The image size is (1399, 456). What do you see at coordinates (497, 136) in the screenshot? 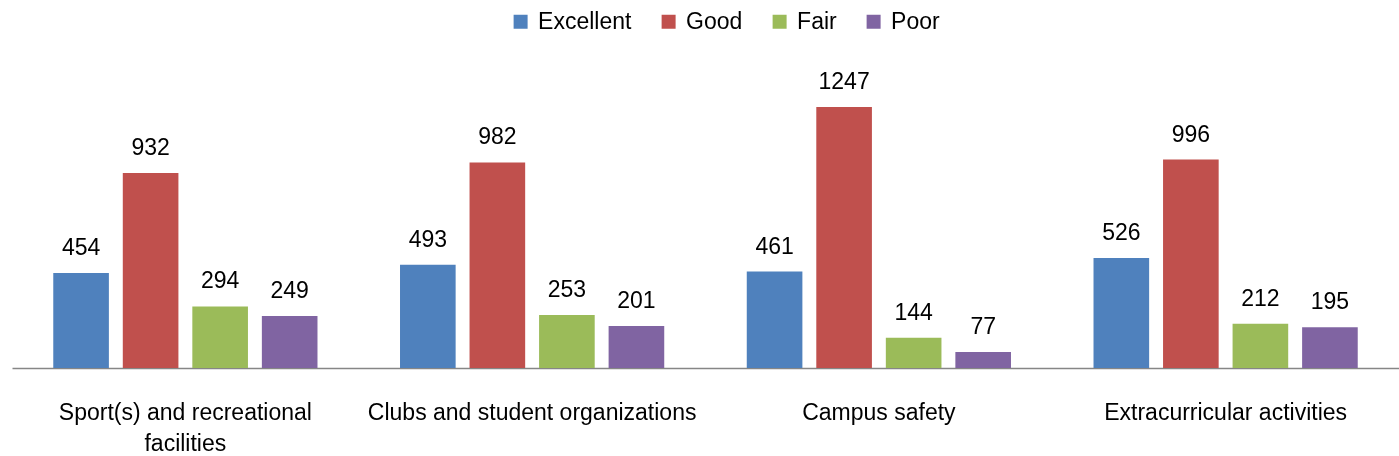
I see `data-label: 982` at bounding box center [497, 136].